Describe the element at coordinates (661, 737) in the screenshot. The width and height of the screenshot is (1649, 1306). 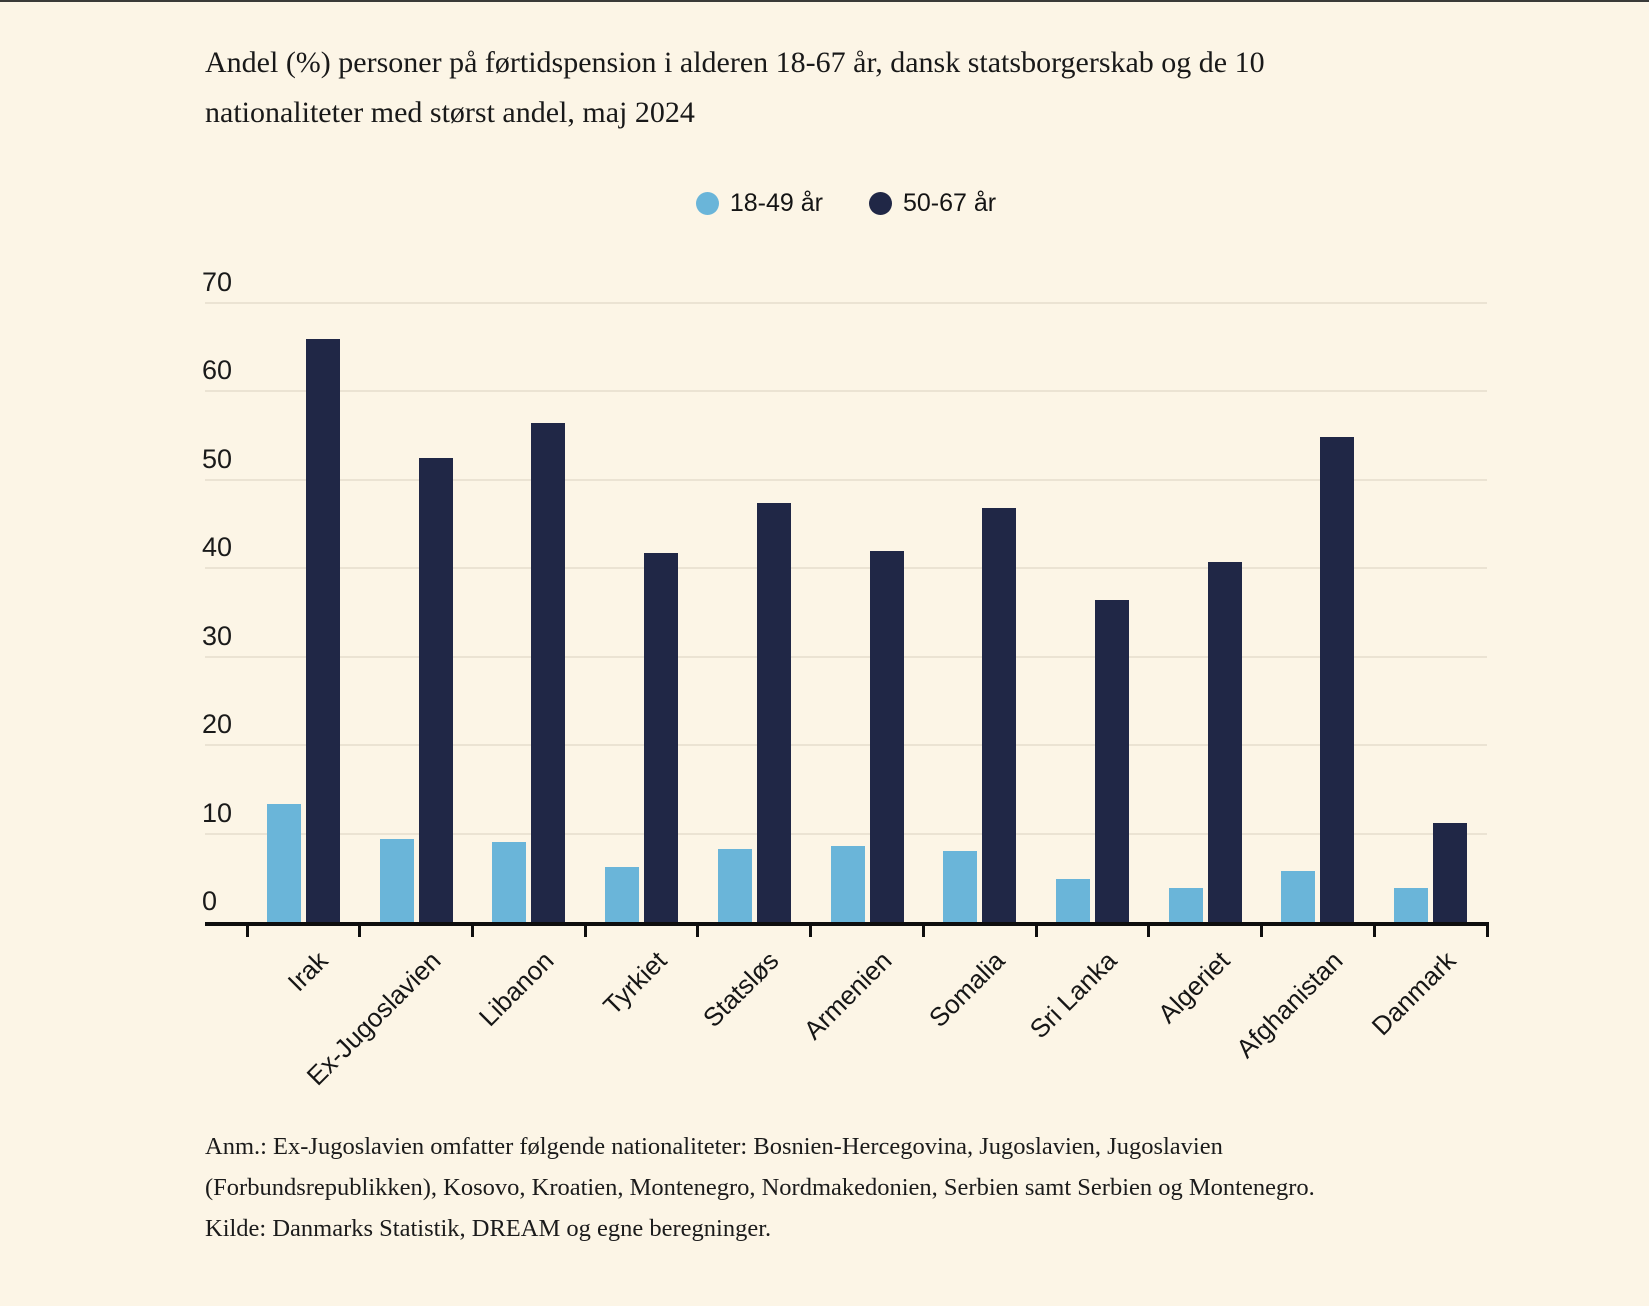
I see `bar-50-67-Tyrkiet` at that location.